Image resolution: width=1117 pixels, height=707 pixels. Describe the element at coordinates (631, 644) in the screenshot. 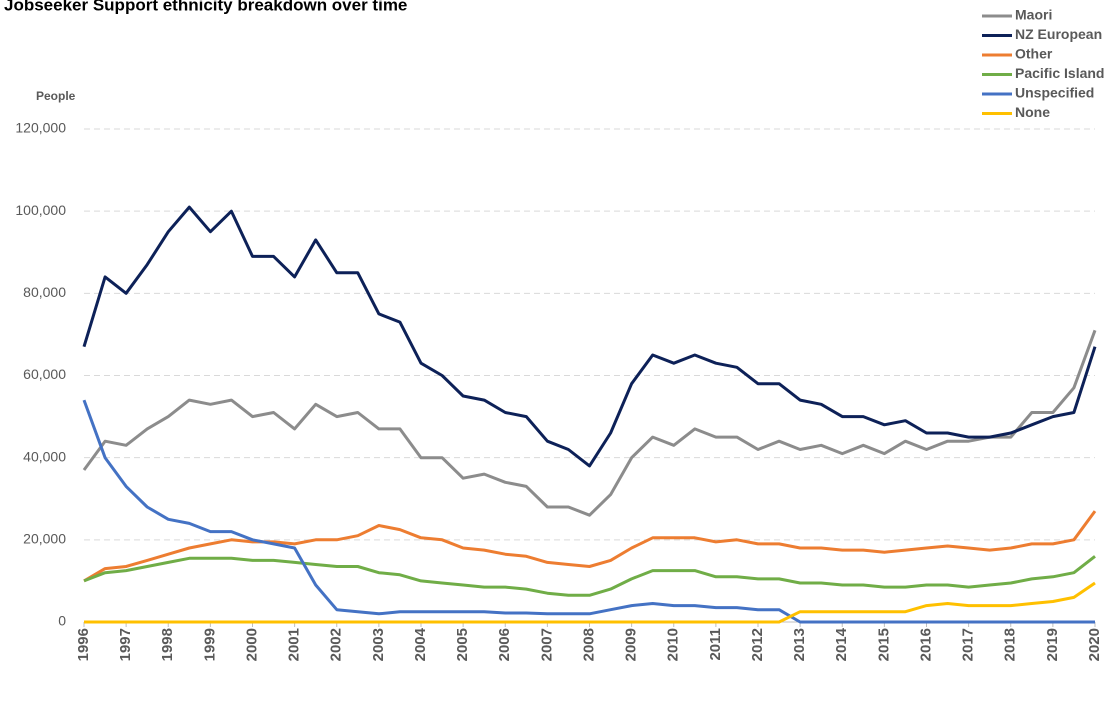

I see `x-tick-label: 2009` at that location.